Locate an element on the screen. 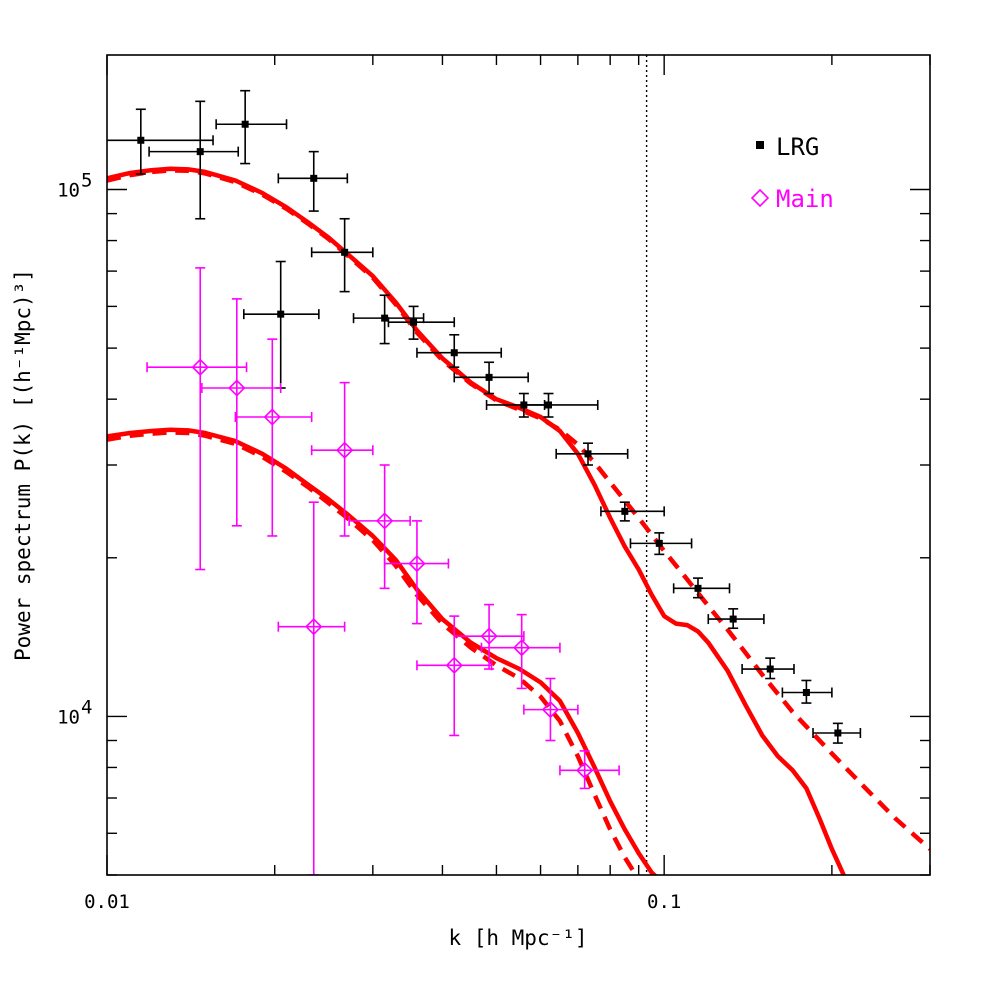 This screenshot has width=981, height=981. y-axis-label: Power spectrum P(k) [(h⁻¹Mpc)³] is located at coordinates (23, 465).